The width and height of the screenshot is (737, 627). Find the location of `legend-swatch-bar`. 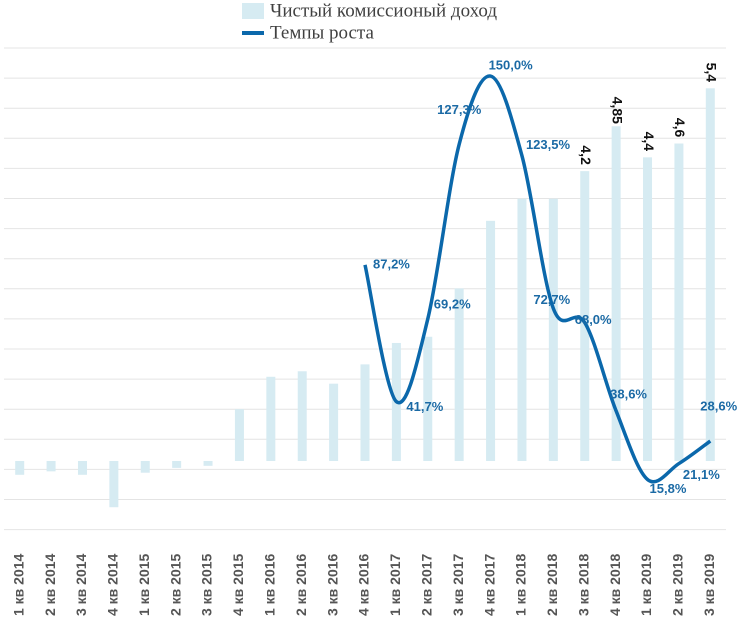

legend-swatch-bar is located at coordinates (253, 11).